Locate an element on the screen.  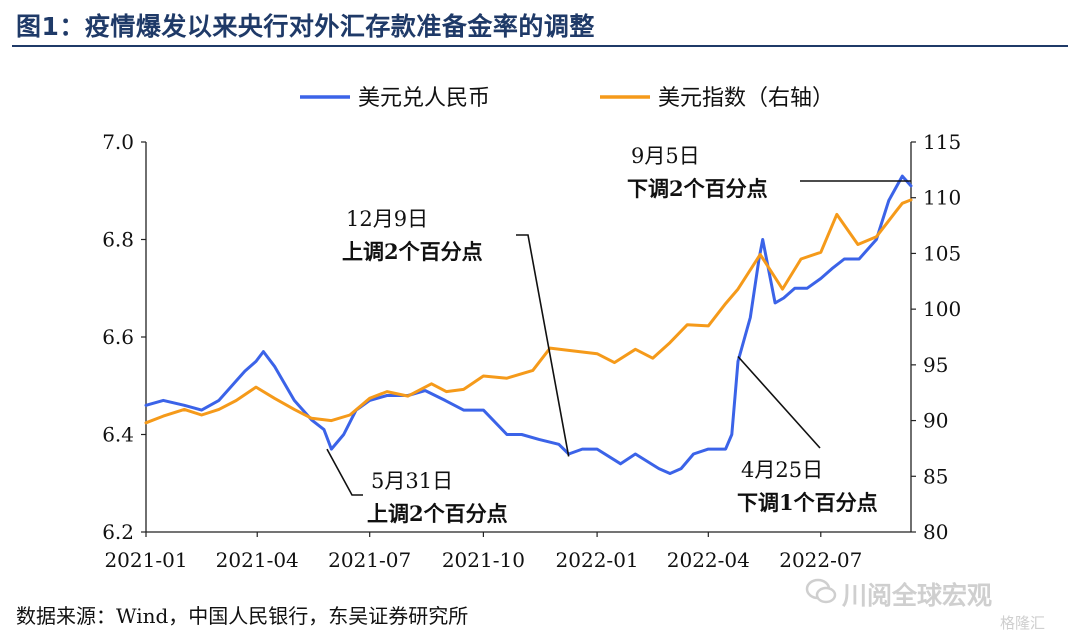
x-tick-label: 2021-07 is located at coordinates (369, 560).